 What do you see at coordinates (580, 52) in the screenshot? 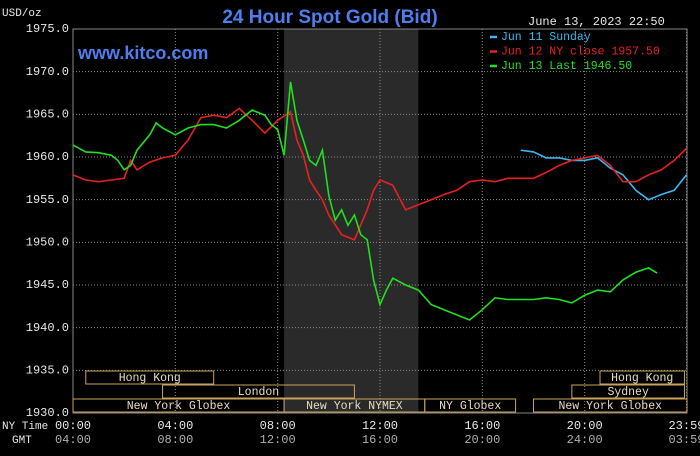
I see `legend-label: Jun 12 NY close 1957.50` at bounding box center [580, 52].